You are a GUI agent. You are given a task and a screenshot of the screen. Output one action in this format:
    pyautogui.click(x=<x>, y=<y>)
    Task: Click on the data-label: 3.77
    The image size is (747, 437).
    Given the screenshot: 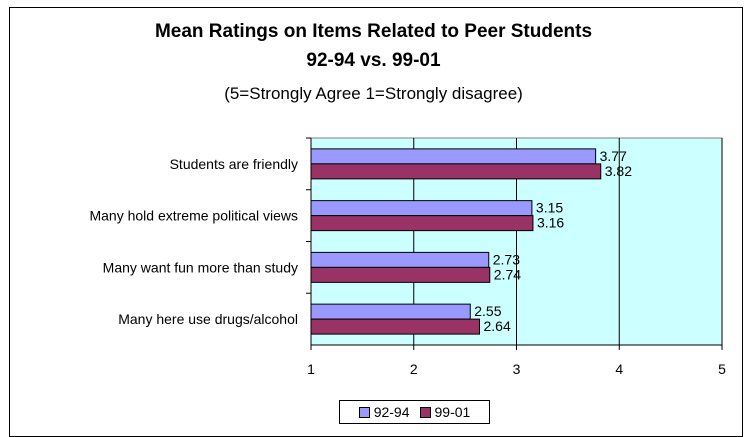 What is the action you would take?
    pyautogui.click(x=613, y=156)
    